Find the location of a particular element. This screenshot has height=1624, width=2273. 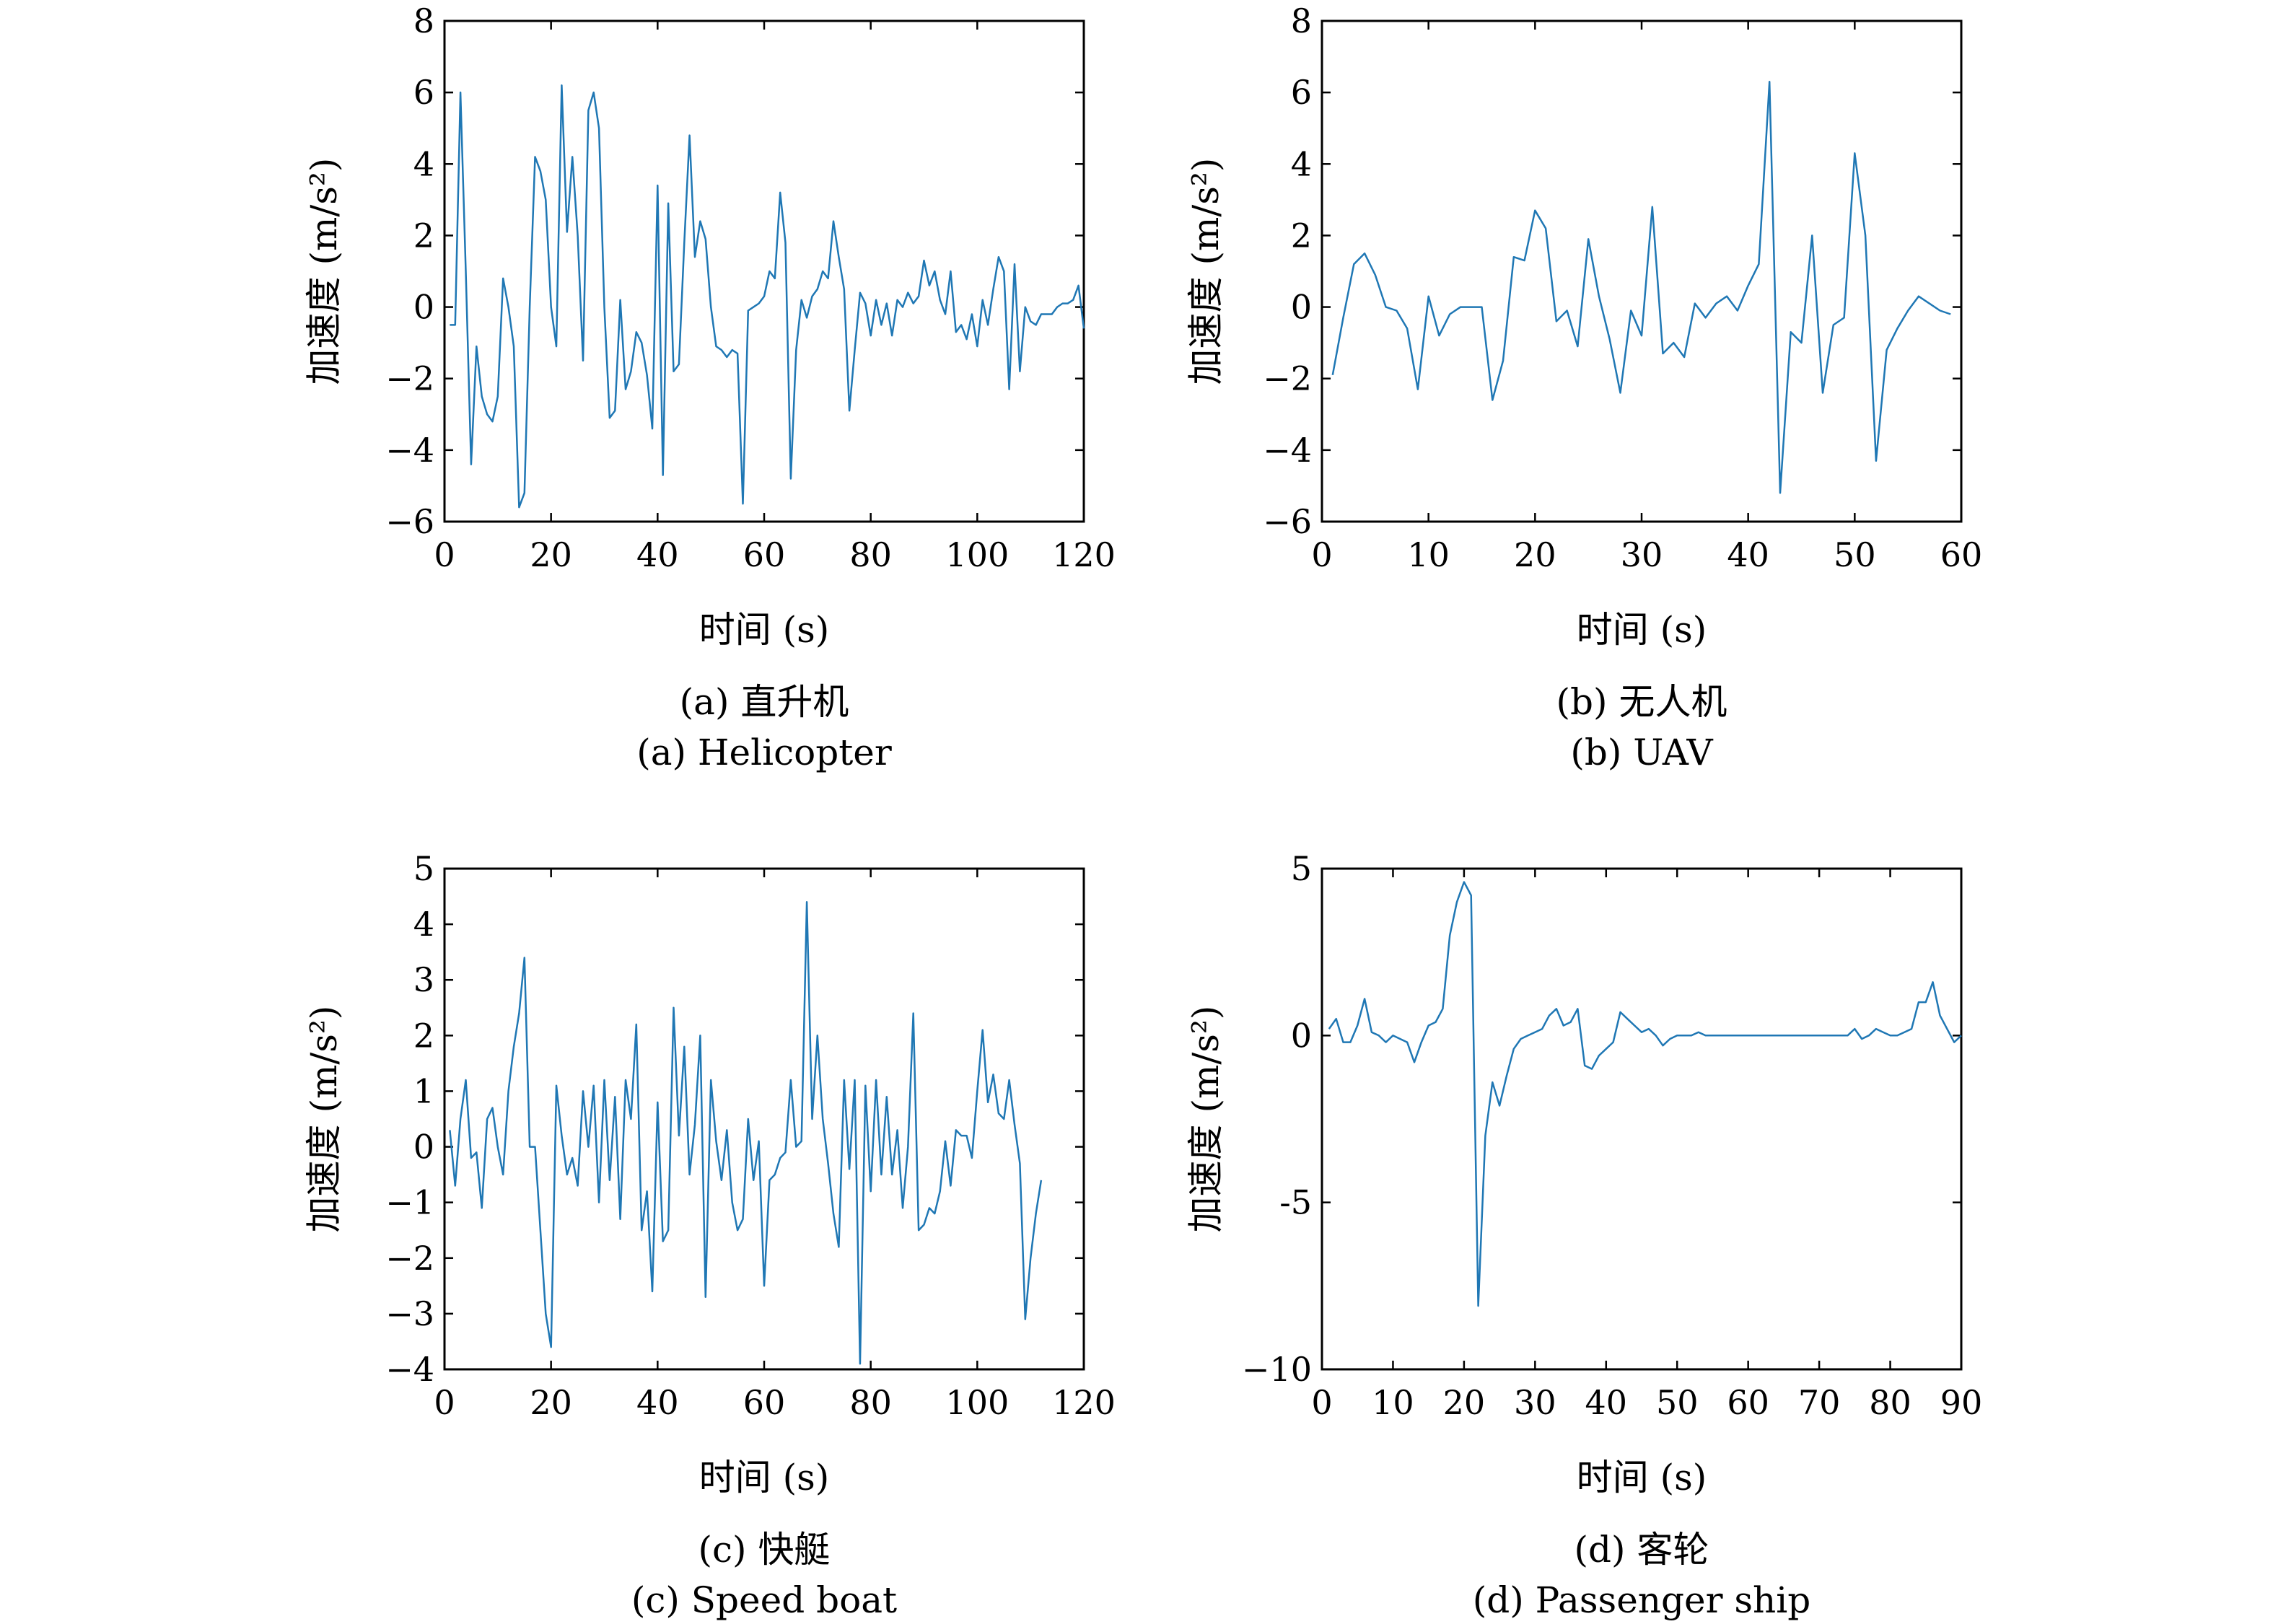

caption-chinese: (b) 无人机 is located at coordinates (1641, 702).